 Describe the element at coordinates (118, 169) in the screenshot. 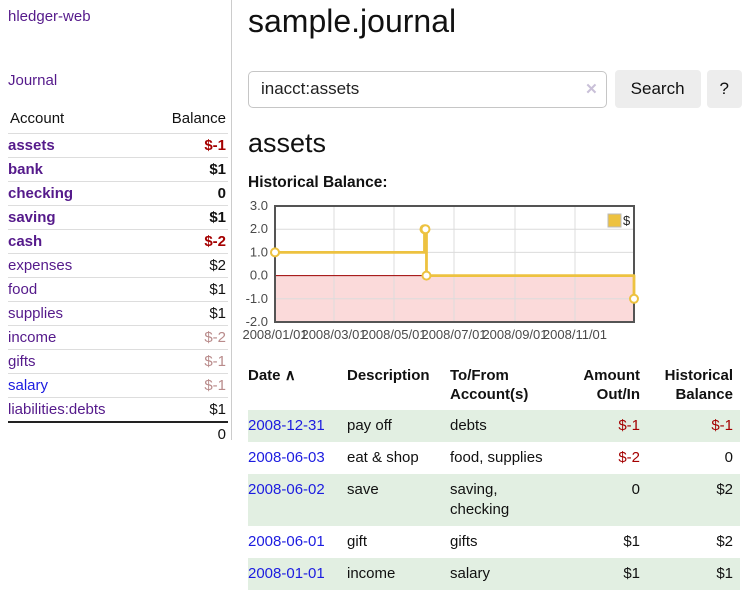

I see `account-row: bank $1` at that location.